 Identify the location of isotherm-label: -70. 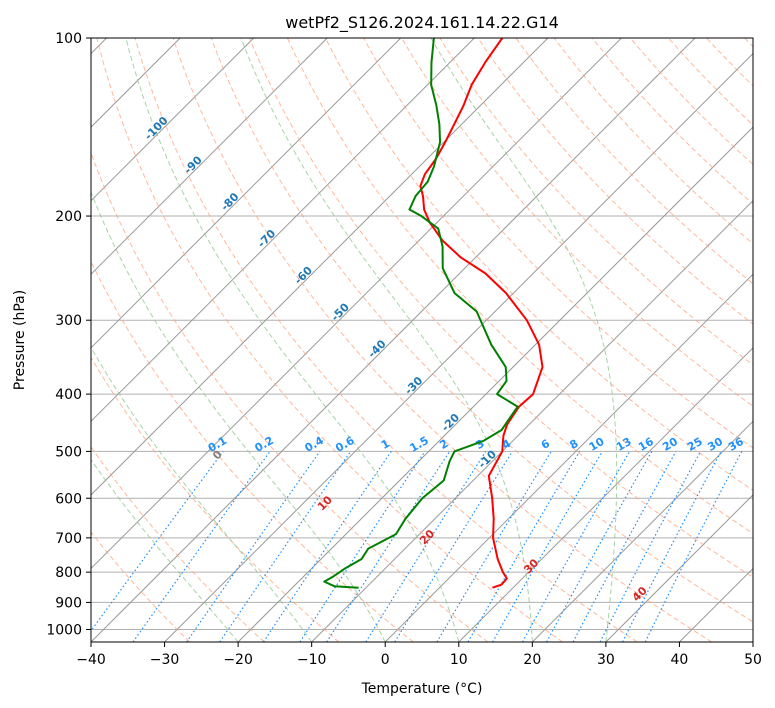
(266, 238).